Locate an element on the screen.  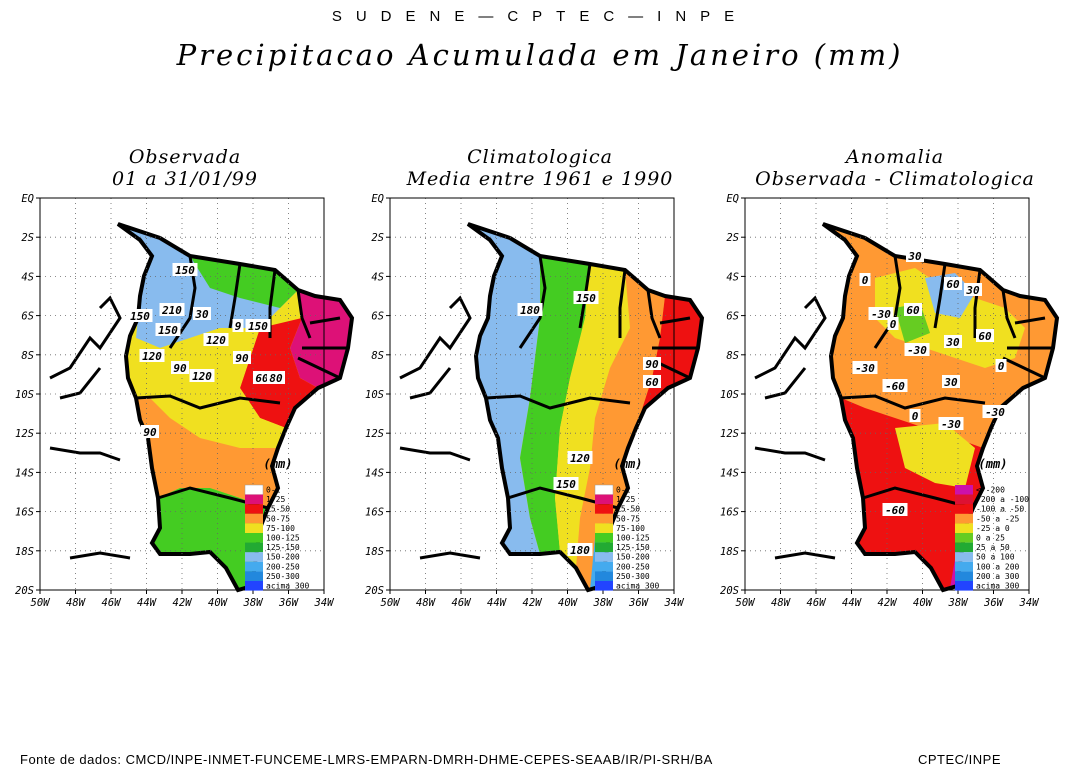
x-tick-label: 50W is located at coordinates (391, 603).